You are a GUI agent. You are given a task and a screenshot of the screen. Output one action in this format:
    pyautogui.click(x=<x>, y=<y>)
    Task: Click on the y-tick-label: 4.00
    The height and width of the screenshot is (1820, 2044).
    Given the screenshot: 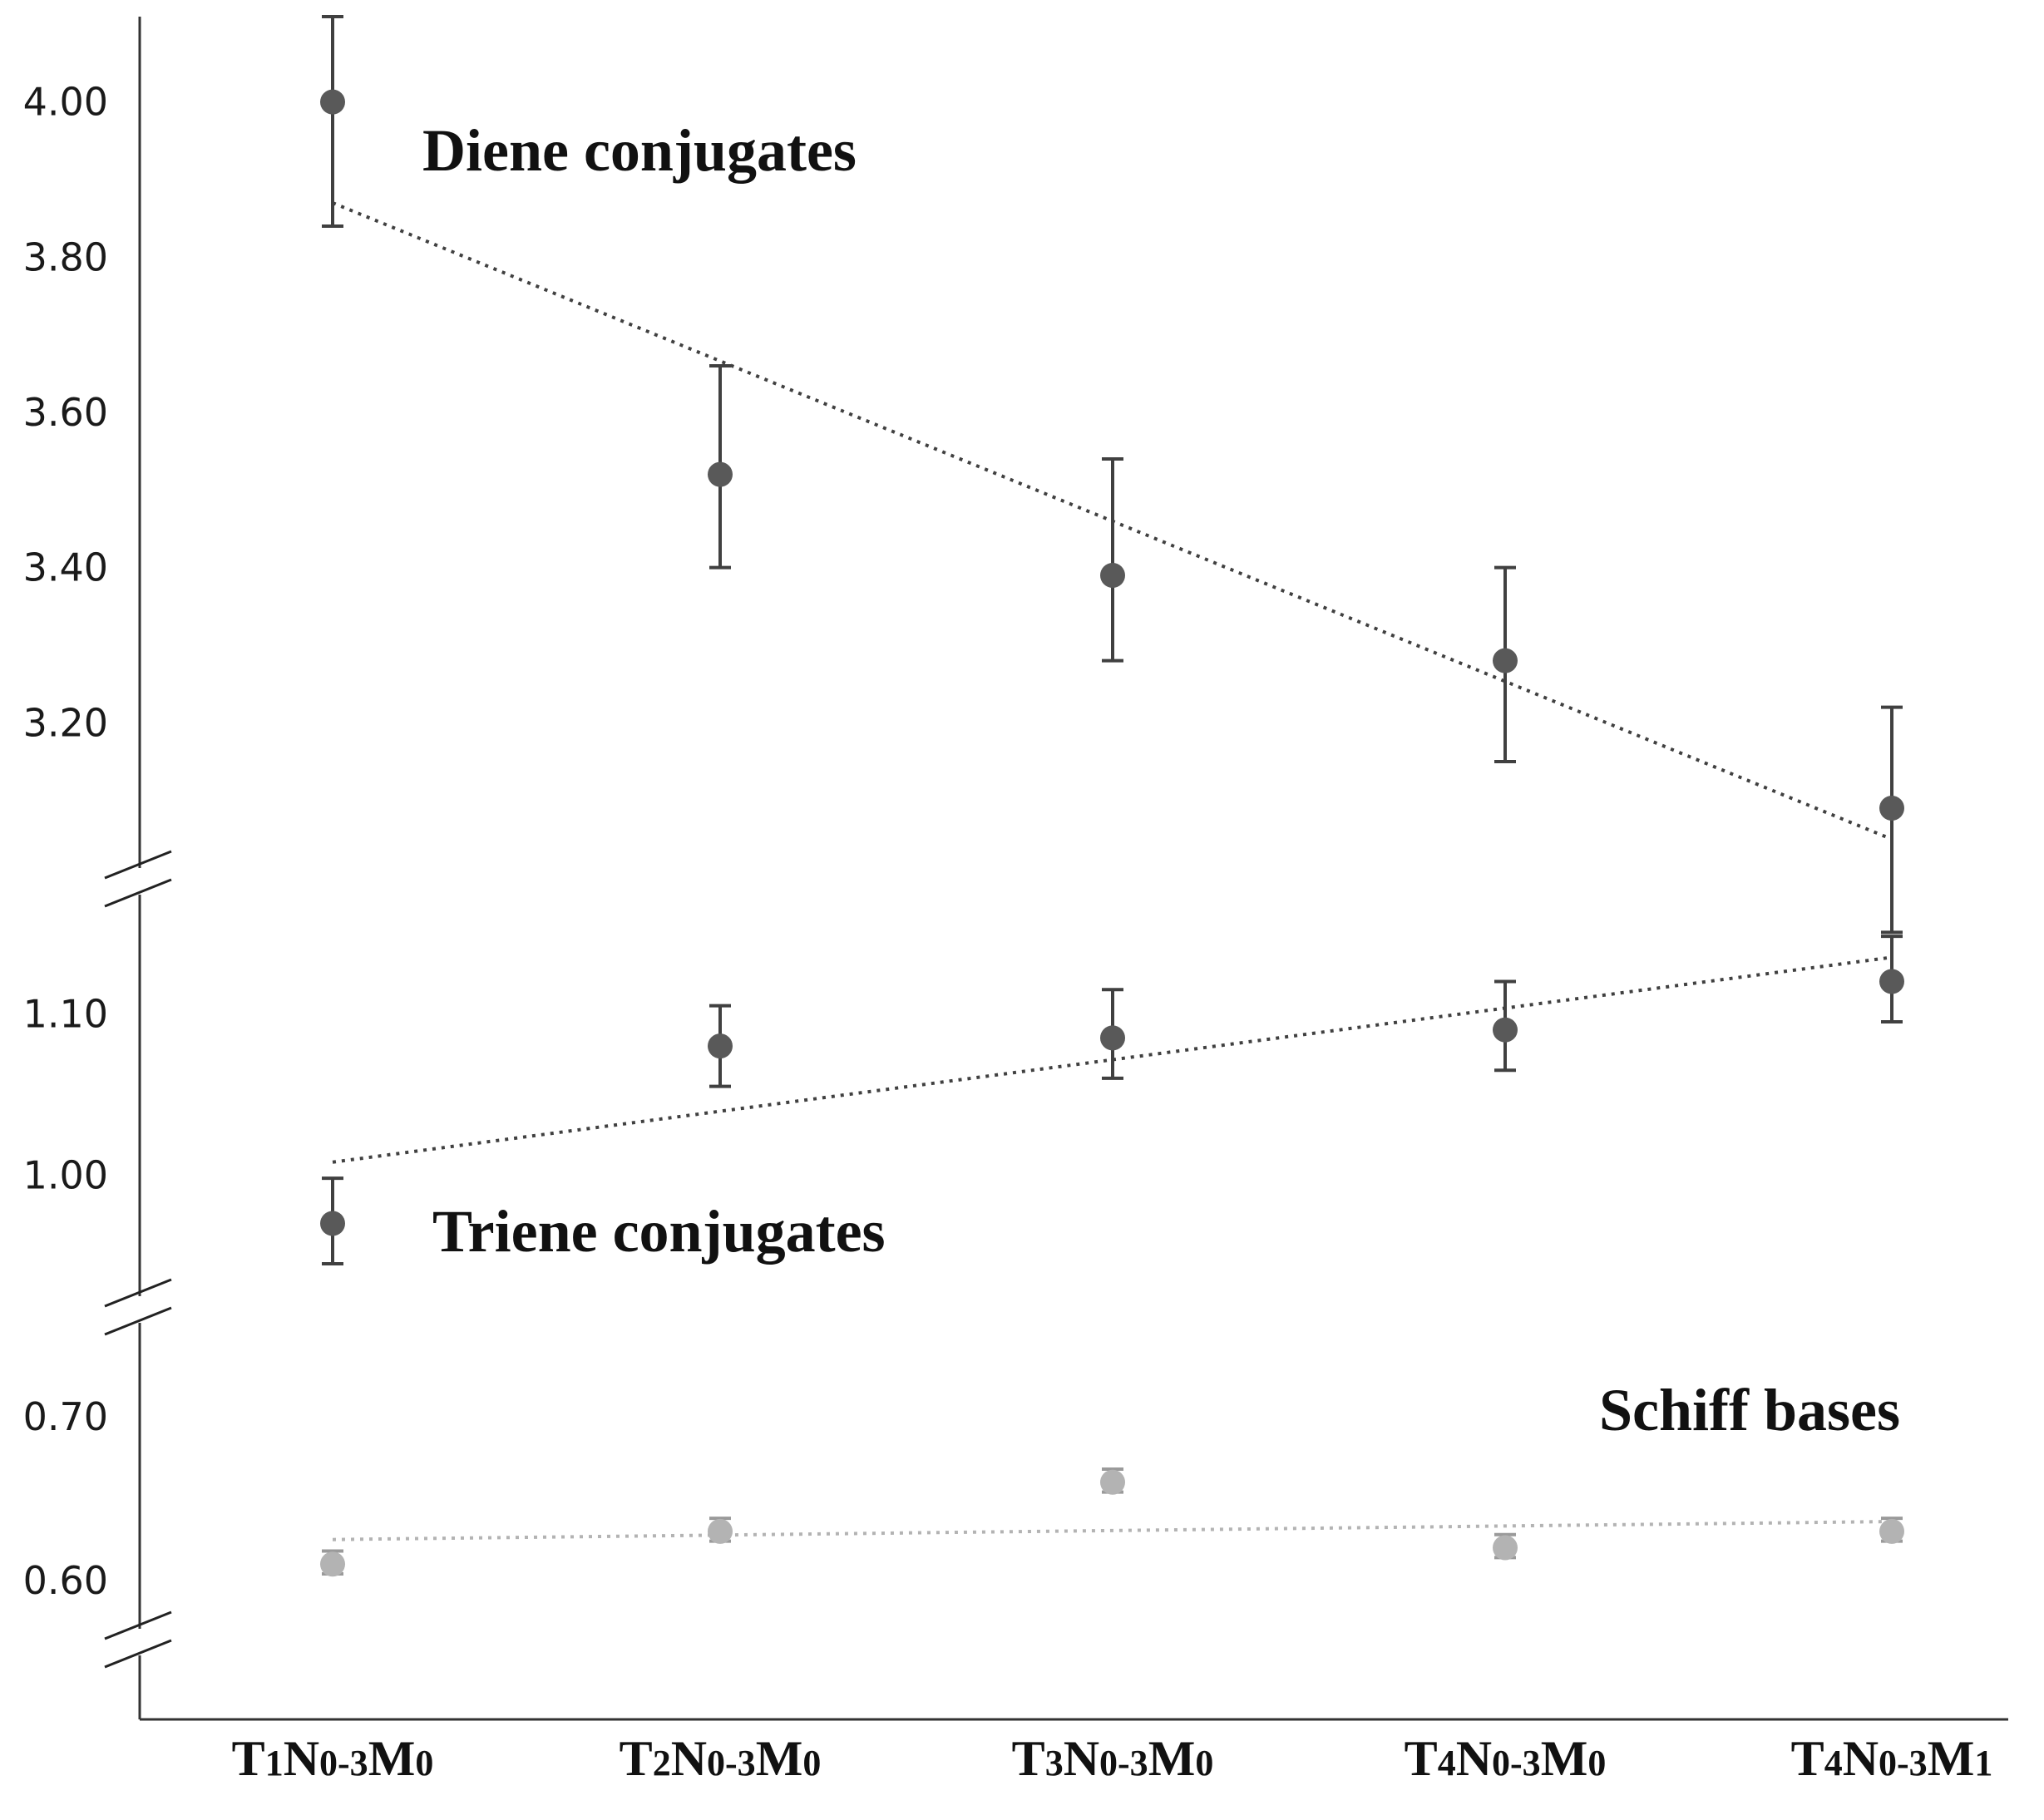 What is the action you would take?
    pyautogui.click(x=65, y=102)
    